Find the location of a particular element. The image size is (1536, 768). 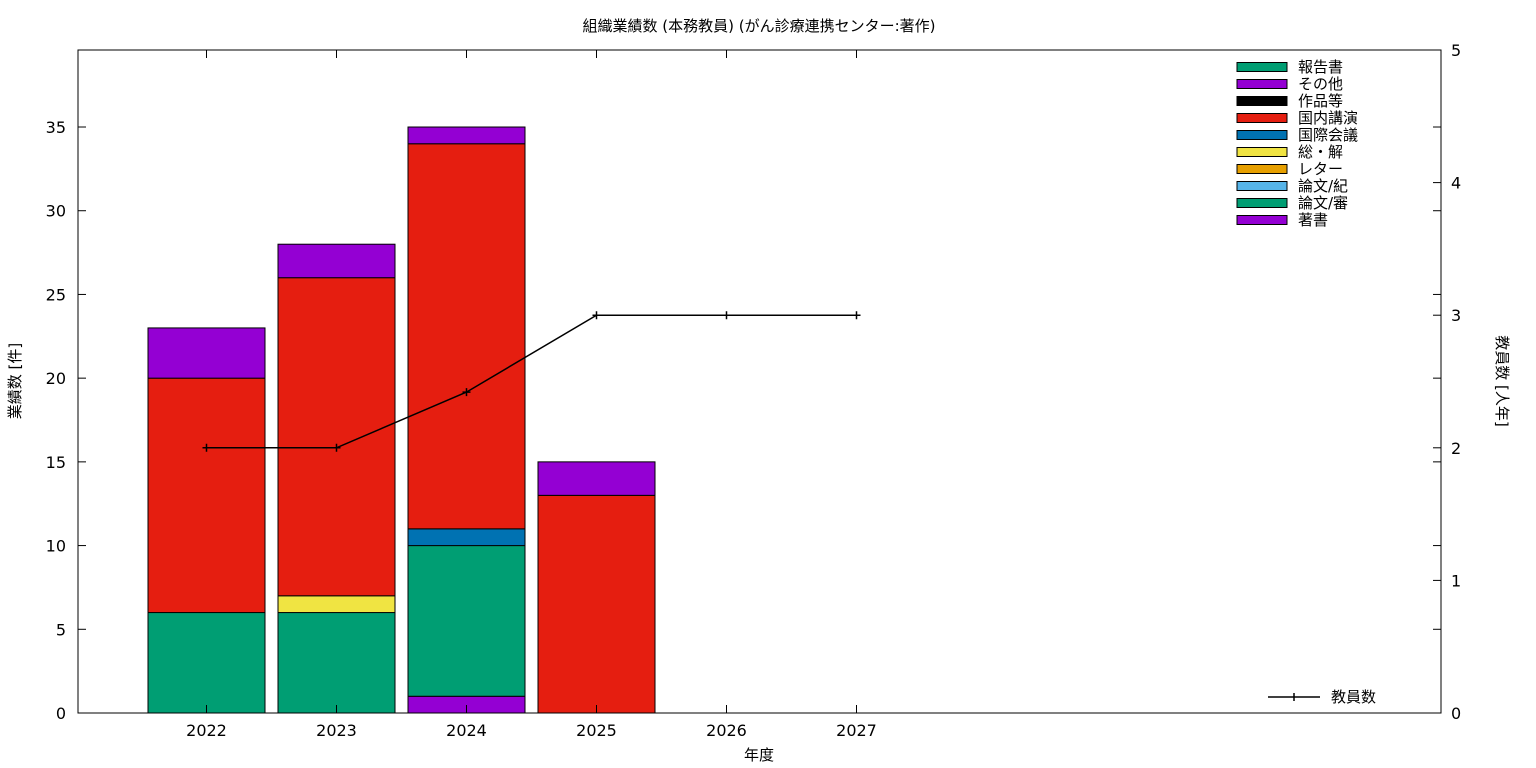

bar-segment-2023-s6 is located at coordinates (336, 437).